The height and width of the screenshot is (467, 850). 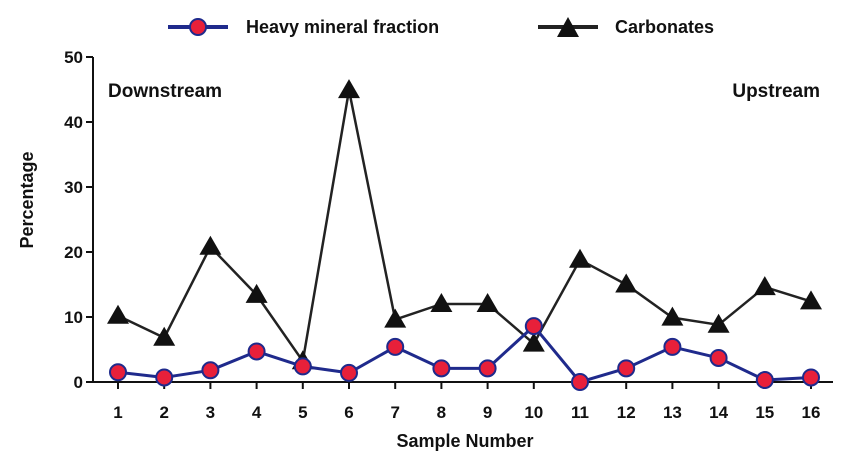 What do you see at coordinates (441, 27) in the screenshot?
I see `legend: Heavy mineral fraction Carbonates` at bounding box center [441, 27].